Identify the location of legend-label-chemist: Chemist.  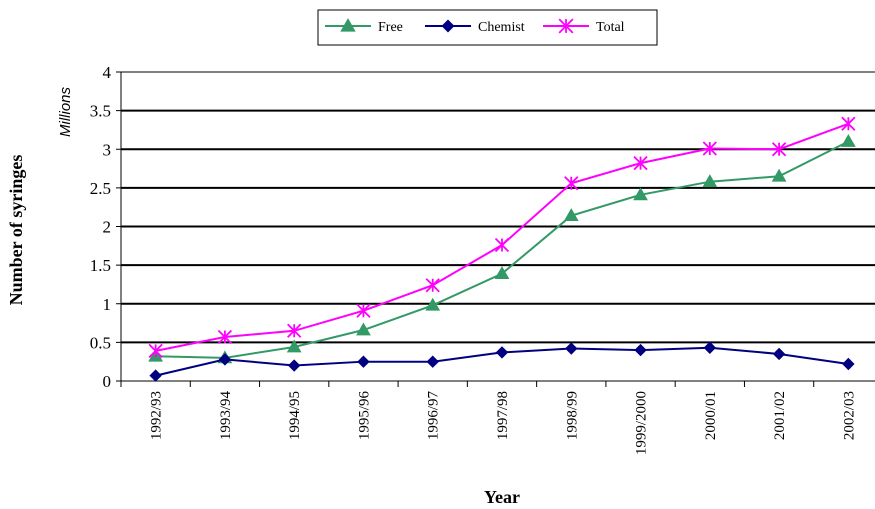
(501, 27).